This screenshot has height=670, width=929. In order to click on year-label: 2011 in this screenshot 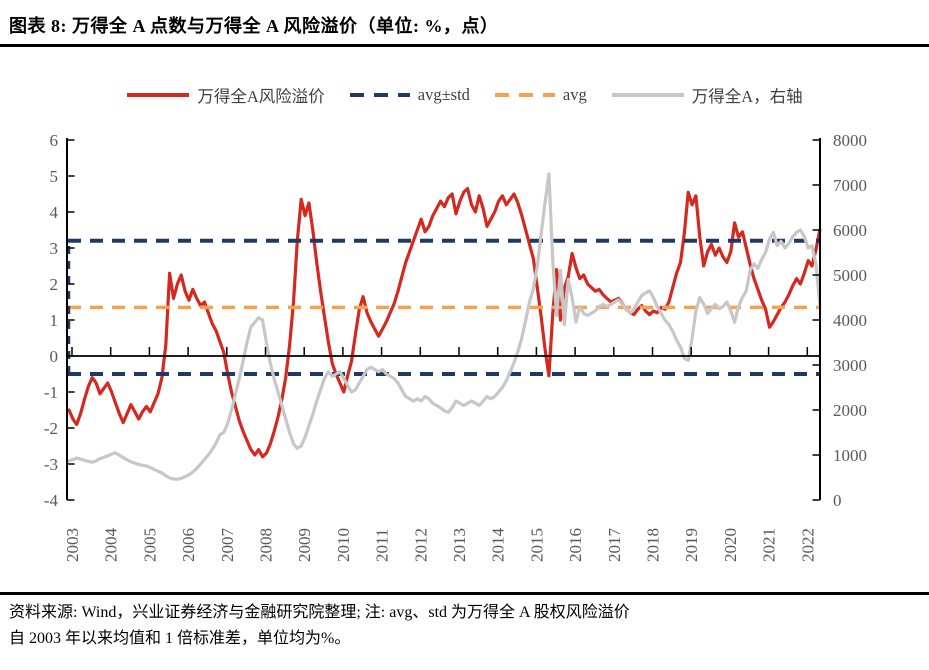, I will do `click(382, 545)`.